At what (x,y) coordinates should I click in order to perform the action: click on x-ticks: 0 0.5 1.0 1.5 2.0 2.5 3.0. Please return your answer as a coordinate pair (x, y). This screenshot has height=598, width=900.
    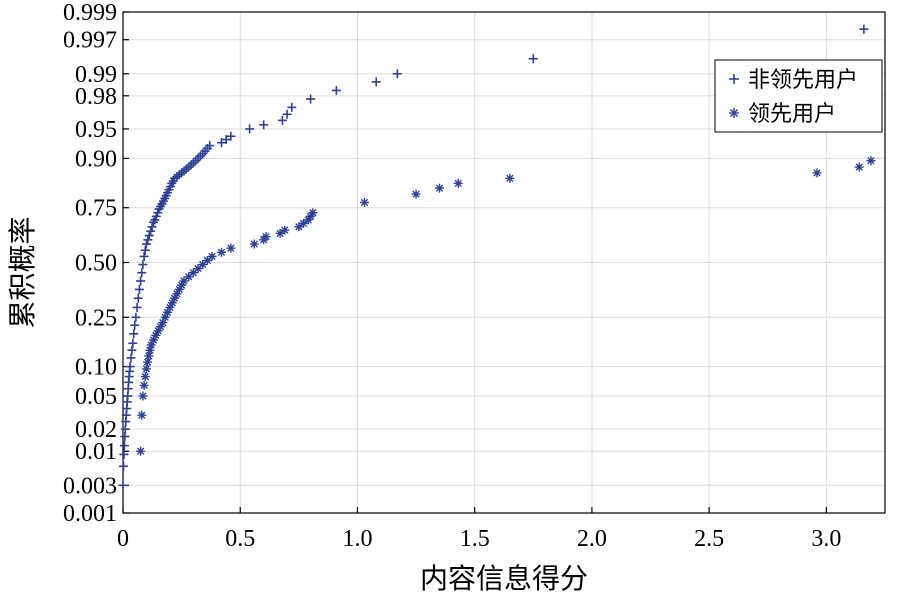
    Looking at the image, I should click on (479, 529).